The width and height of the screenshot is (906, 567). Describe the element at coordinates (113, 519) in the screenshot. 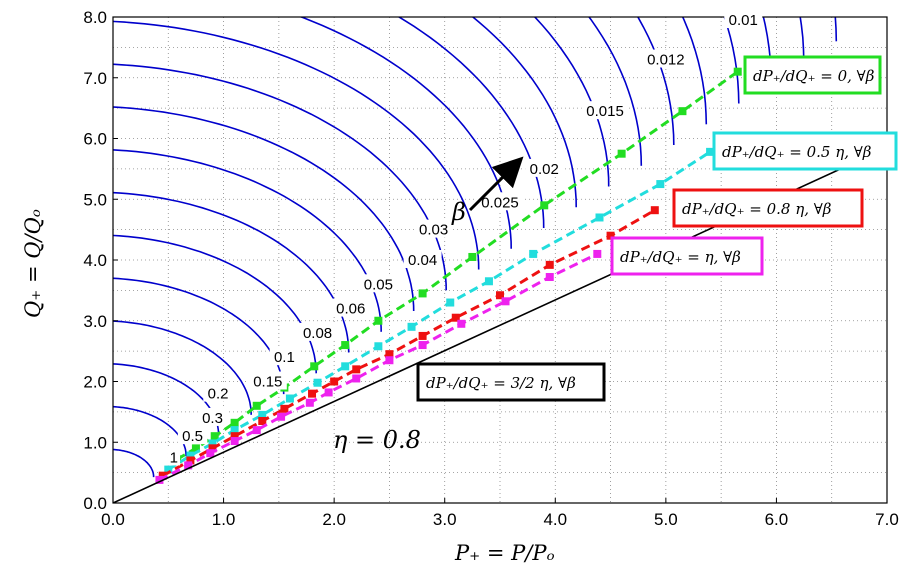

I see `x-tick-label: 0.0` at that location.